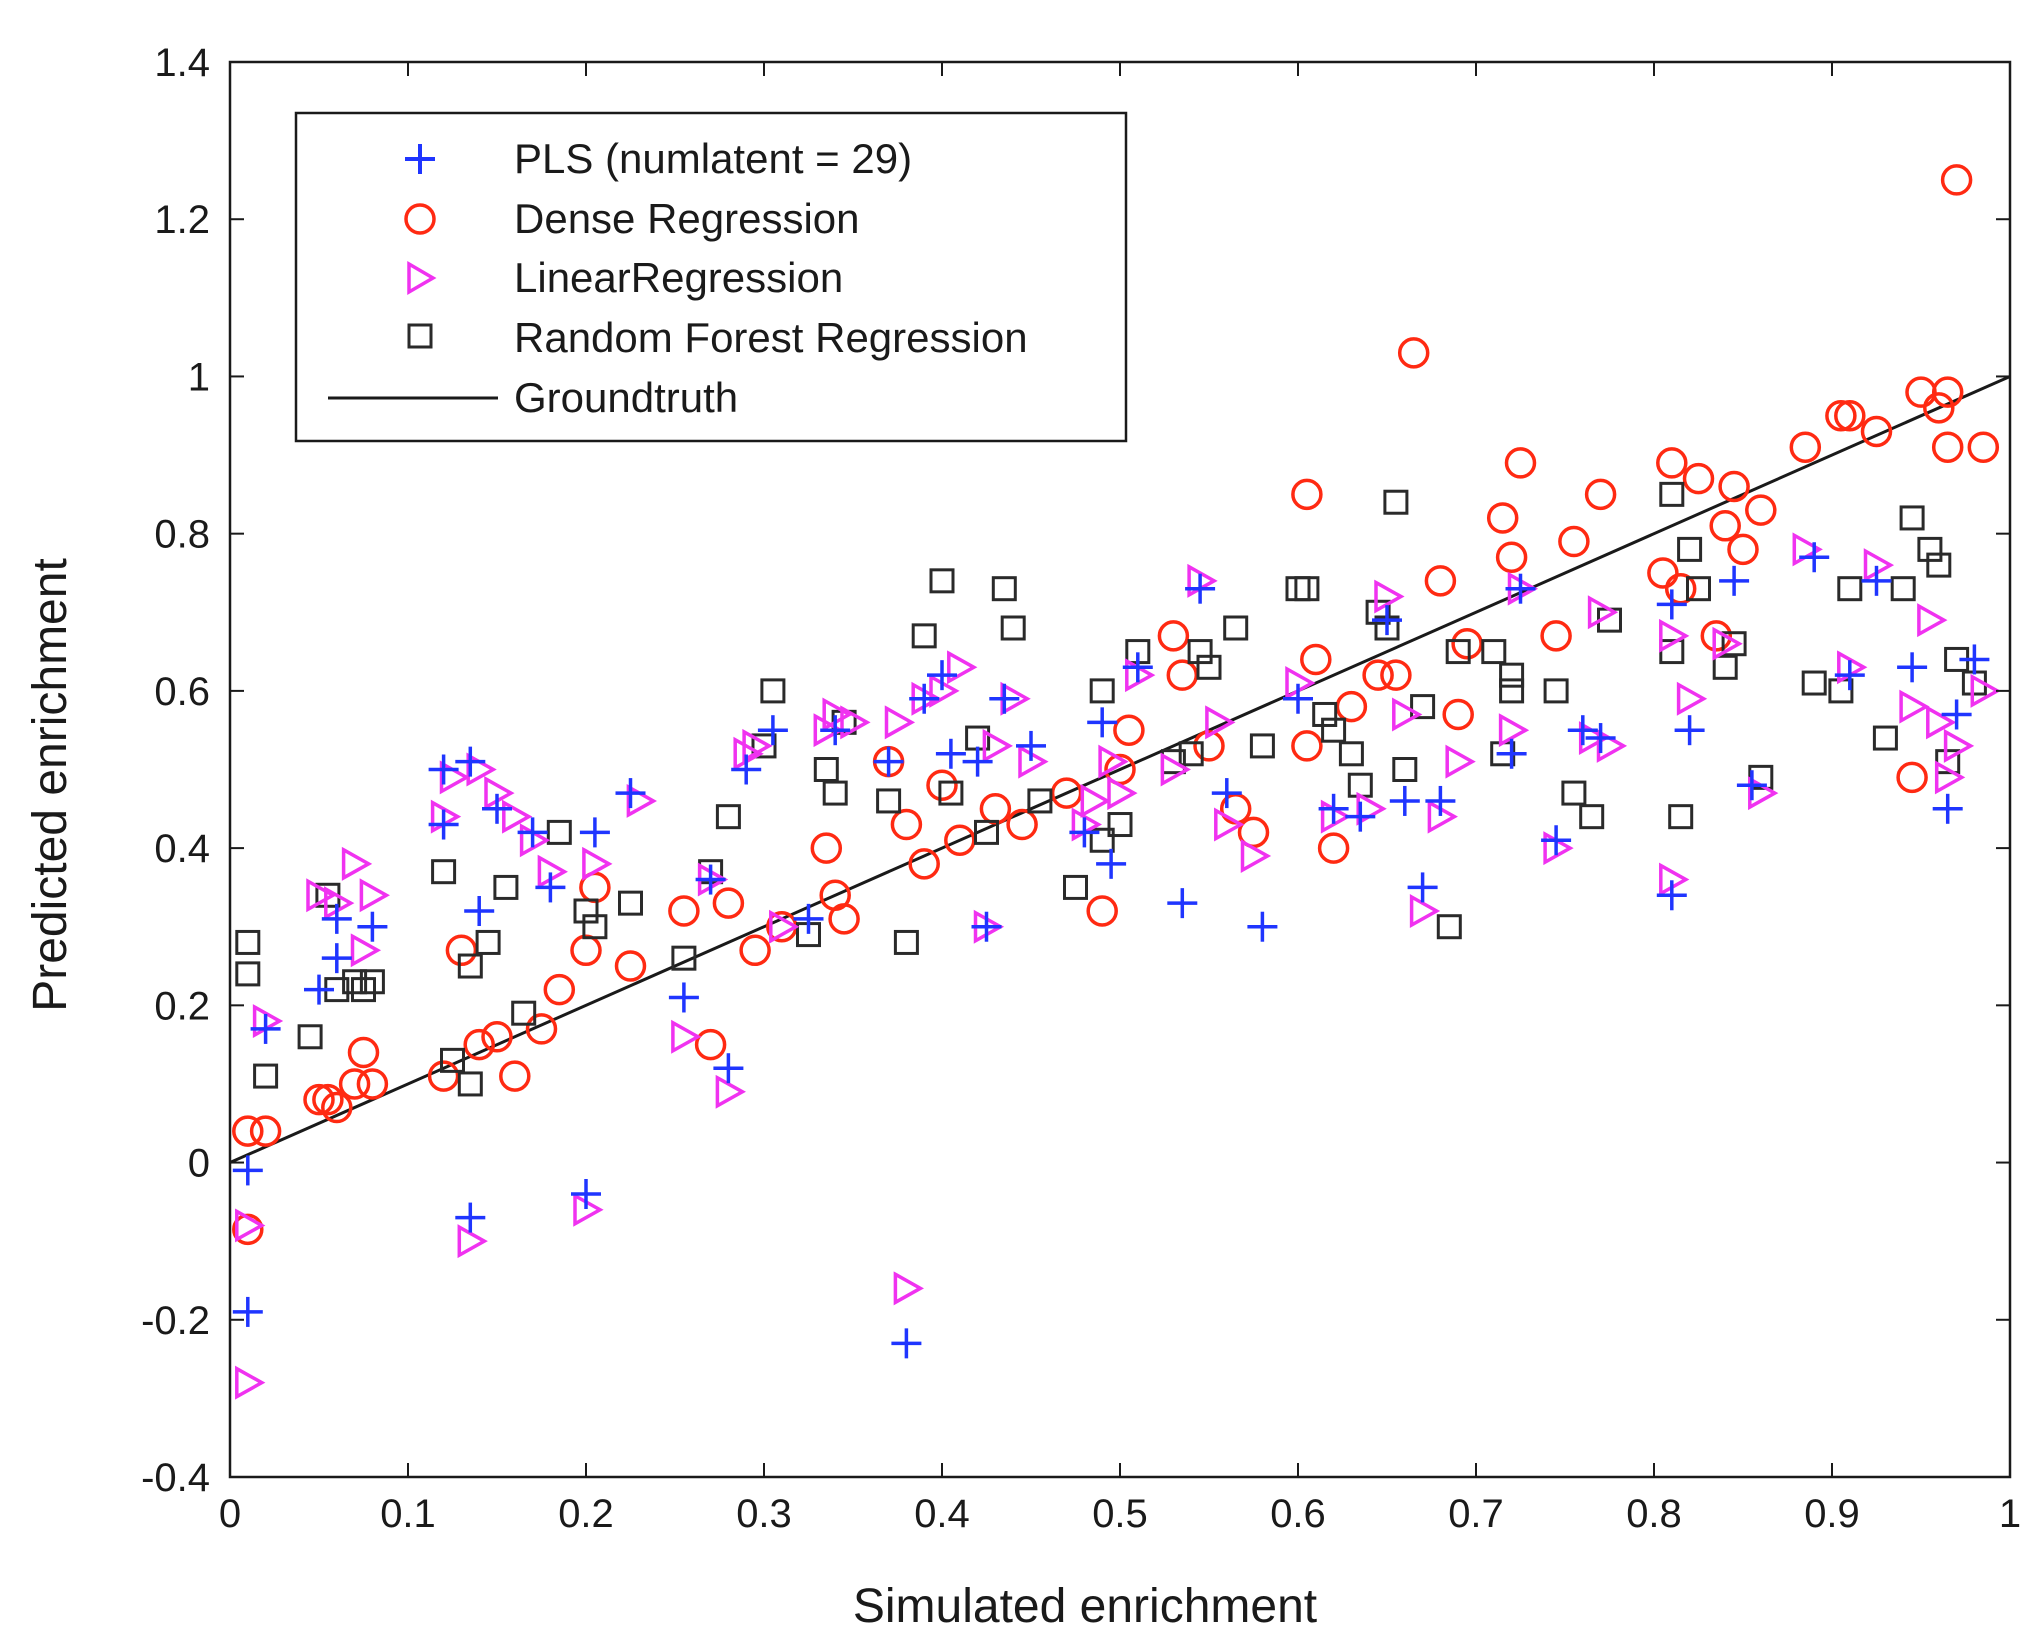 This screenshot has height=1651, width=2044. What do you see at coordinates (533, 397) in the screenshot?
I see `legend-entry-groundtruth: Groundtruth` at bounding box center [533, 397].